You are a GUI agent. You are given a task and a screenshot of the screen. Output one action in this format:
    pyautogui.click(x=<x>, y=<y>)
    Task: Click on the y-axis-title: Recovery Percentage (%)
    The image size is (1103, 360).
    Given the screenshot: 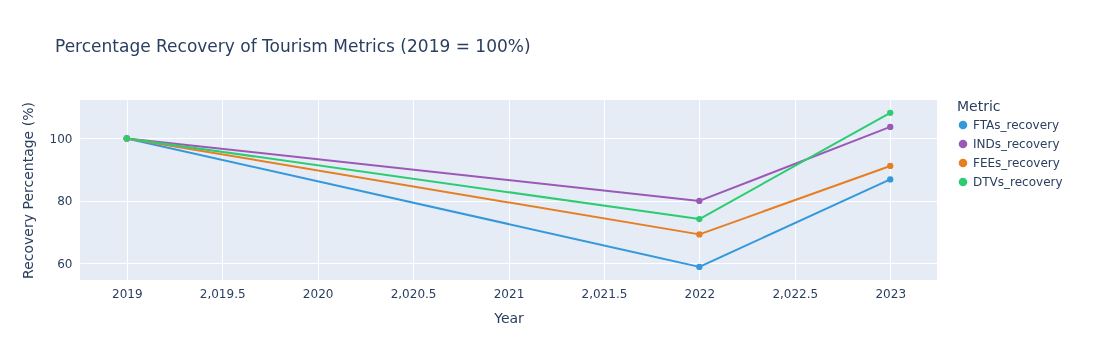 What is the action you would take?
    pyautogui.click(x=27, y=190)
    